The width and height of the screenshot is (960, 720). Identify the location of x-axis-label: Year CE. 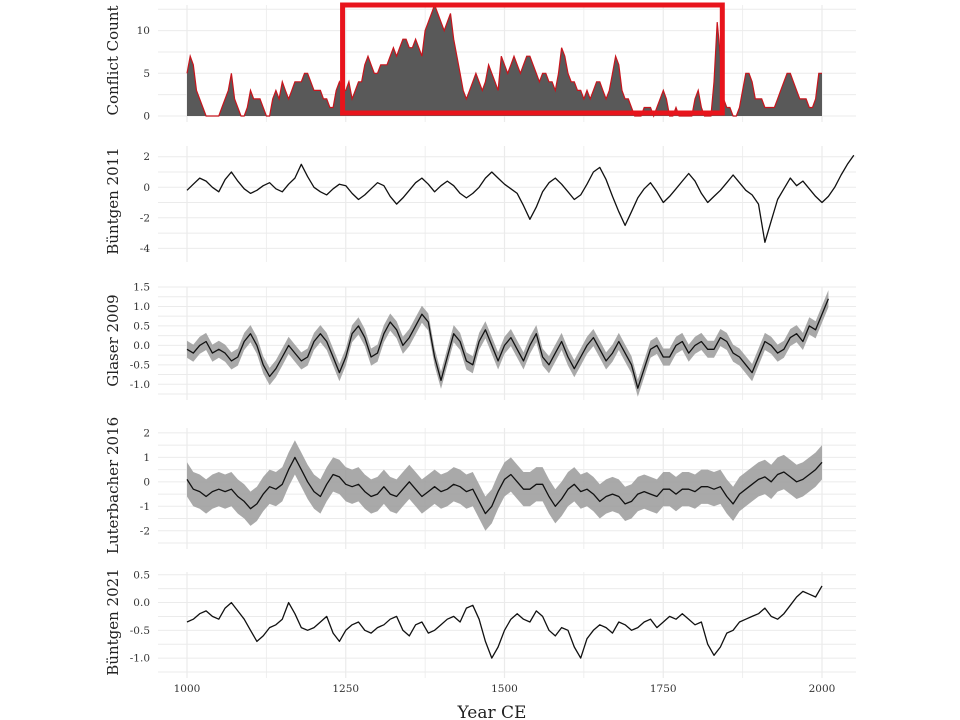
(492, 711).